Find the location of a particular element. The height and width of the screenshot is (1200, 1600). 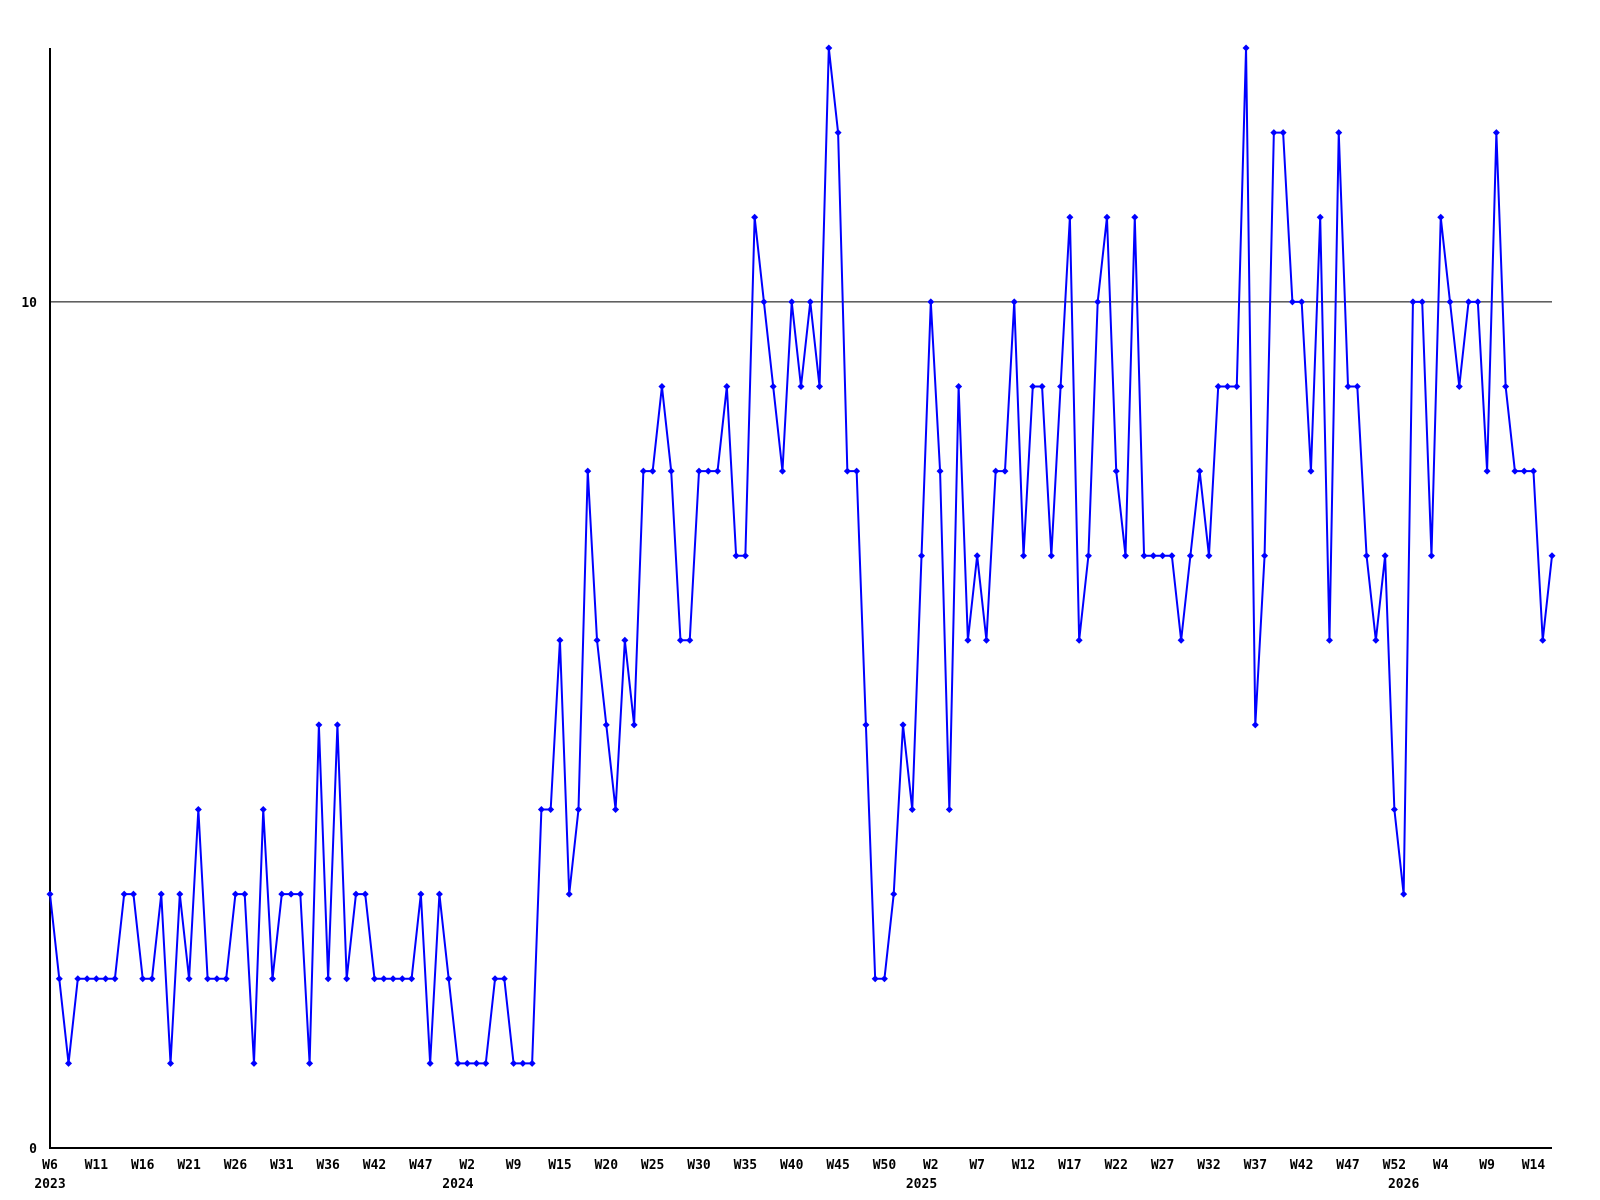

y-tick-label: 0 is located at coordinates (33, 1149).